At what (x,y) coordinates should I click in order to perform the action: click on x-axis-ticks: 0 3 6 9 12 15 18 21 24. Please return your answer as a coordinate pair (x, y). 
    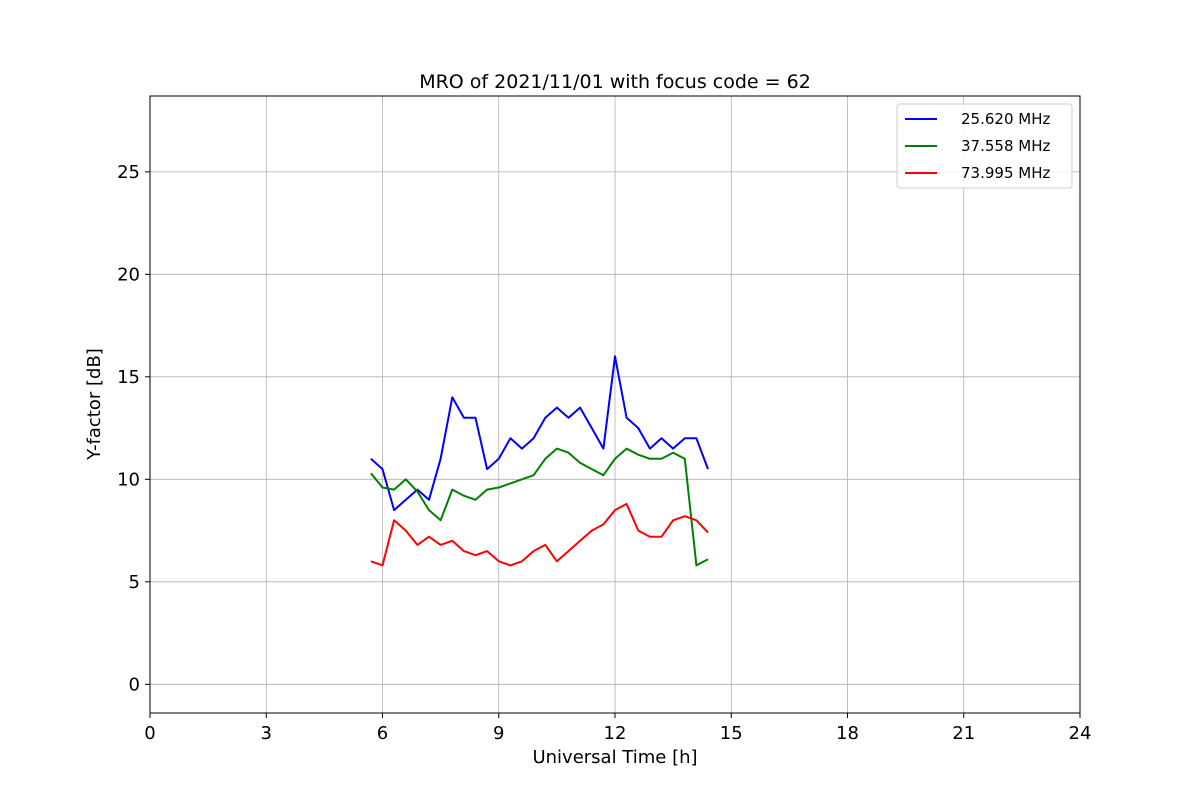
    Looking at the image, I should click on (617, 728).